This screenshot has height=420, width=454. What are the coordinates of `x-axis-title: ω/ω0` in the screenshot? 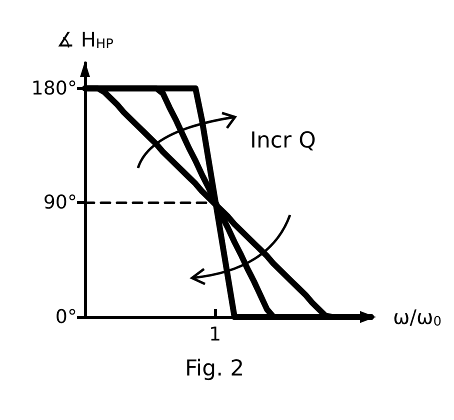 It's located at (417, 317).